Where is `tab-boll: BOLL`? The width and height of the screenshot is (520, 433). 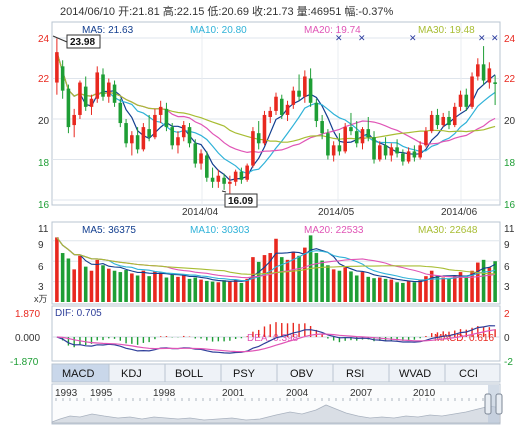
tab-boll: BOLL is located at coordinates (193, 373).